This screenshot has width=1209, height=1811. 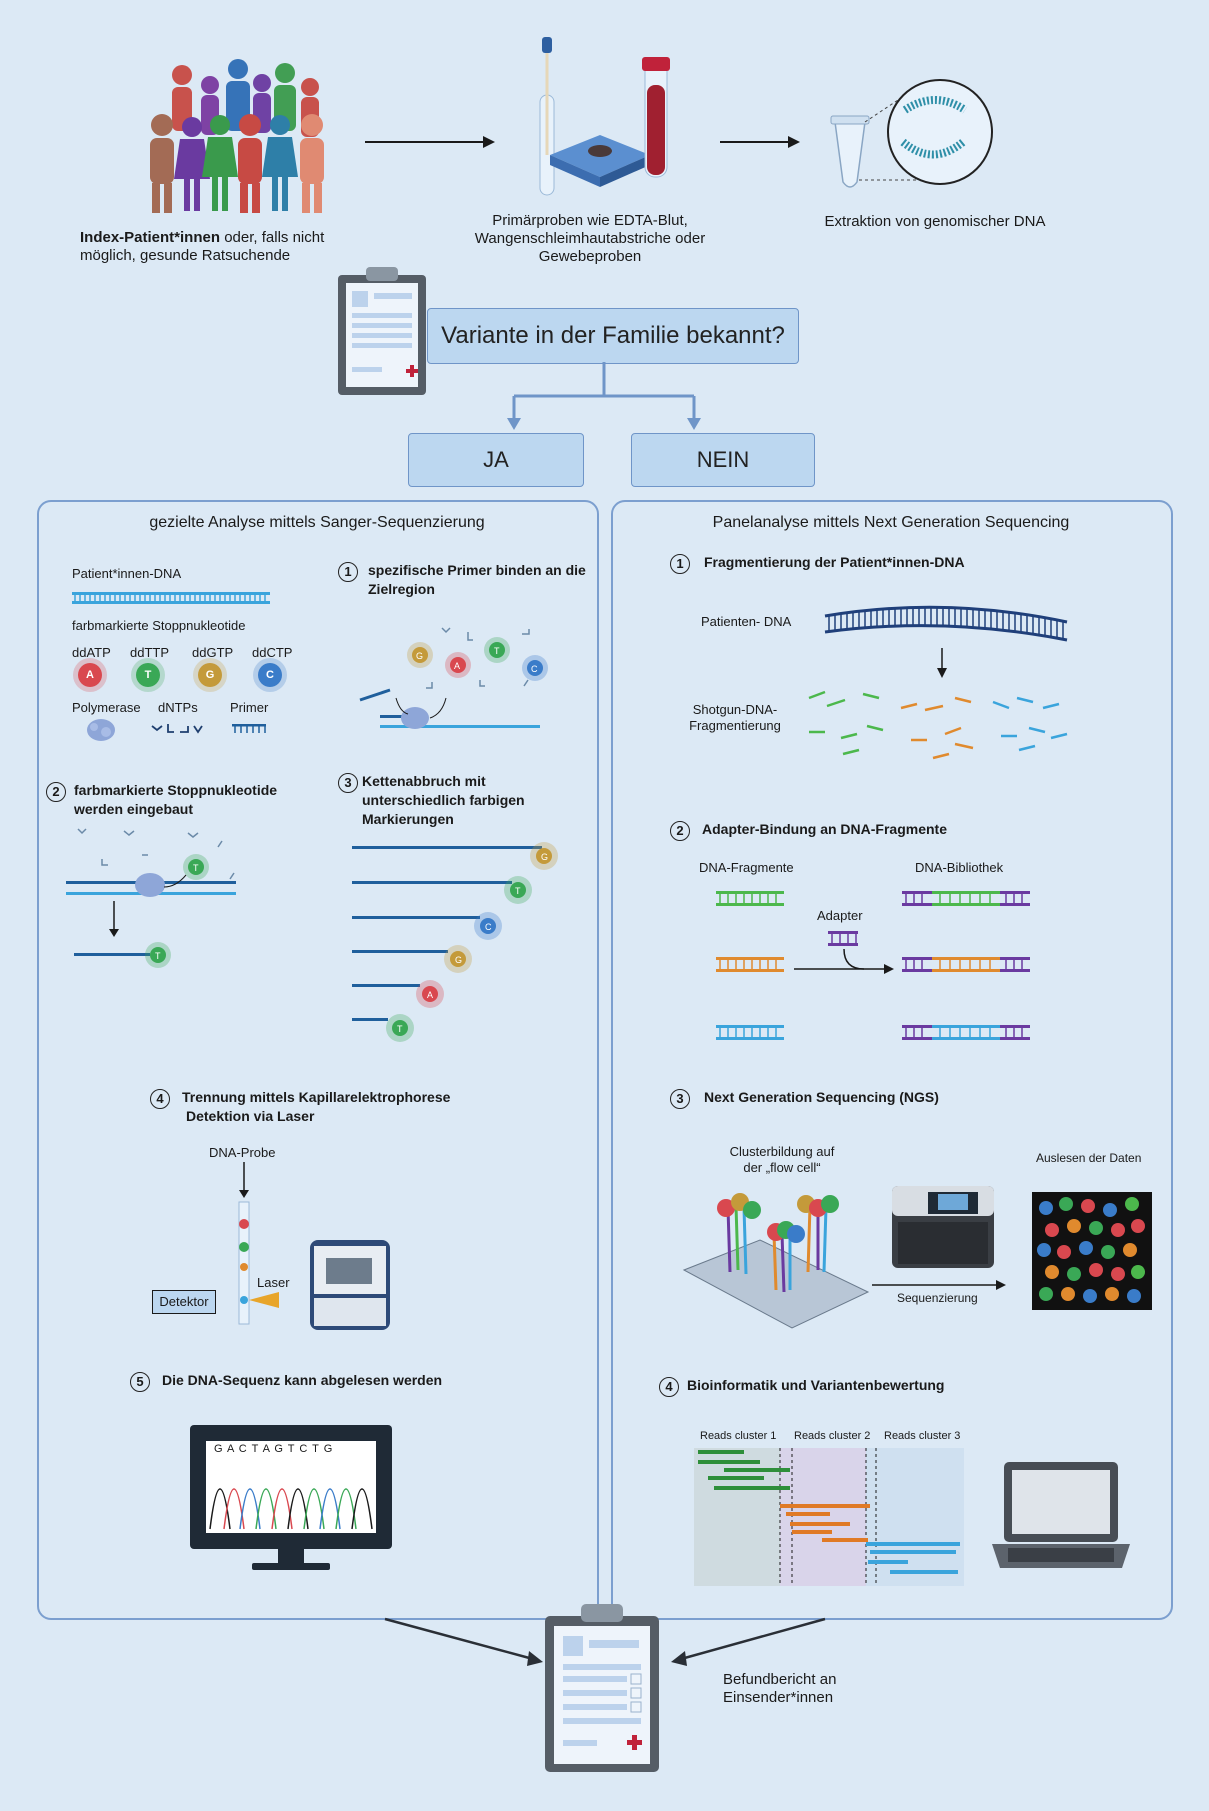 I want to click on sanger-step-5-number: 5, so click(x=140, y=1382).